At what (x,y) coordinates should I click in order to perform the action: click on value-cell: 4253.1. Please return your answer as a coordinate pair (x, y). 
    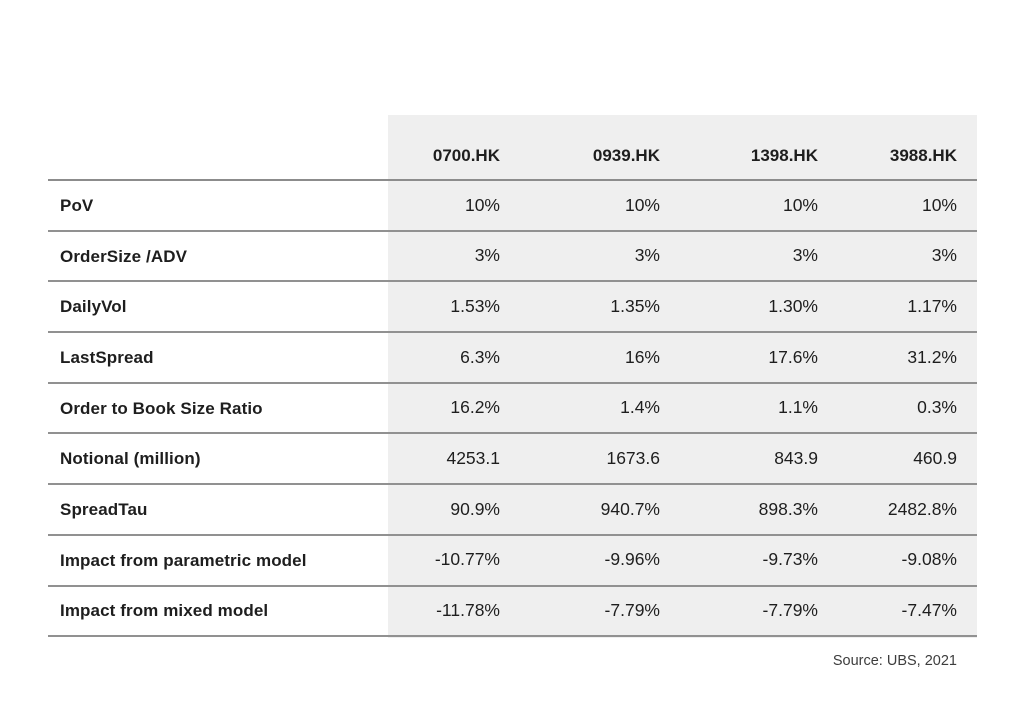
    Looking at the image, I should click on (473, 458).